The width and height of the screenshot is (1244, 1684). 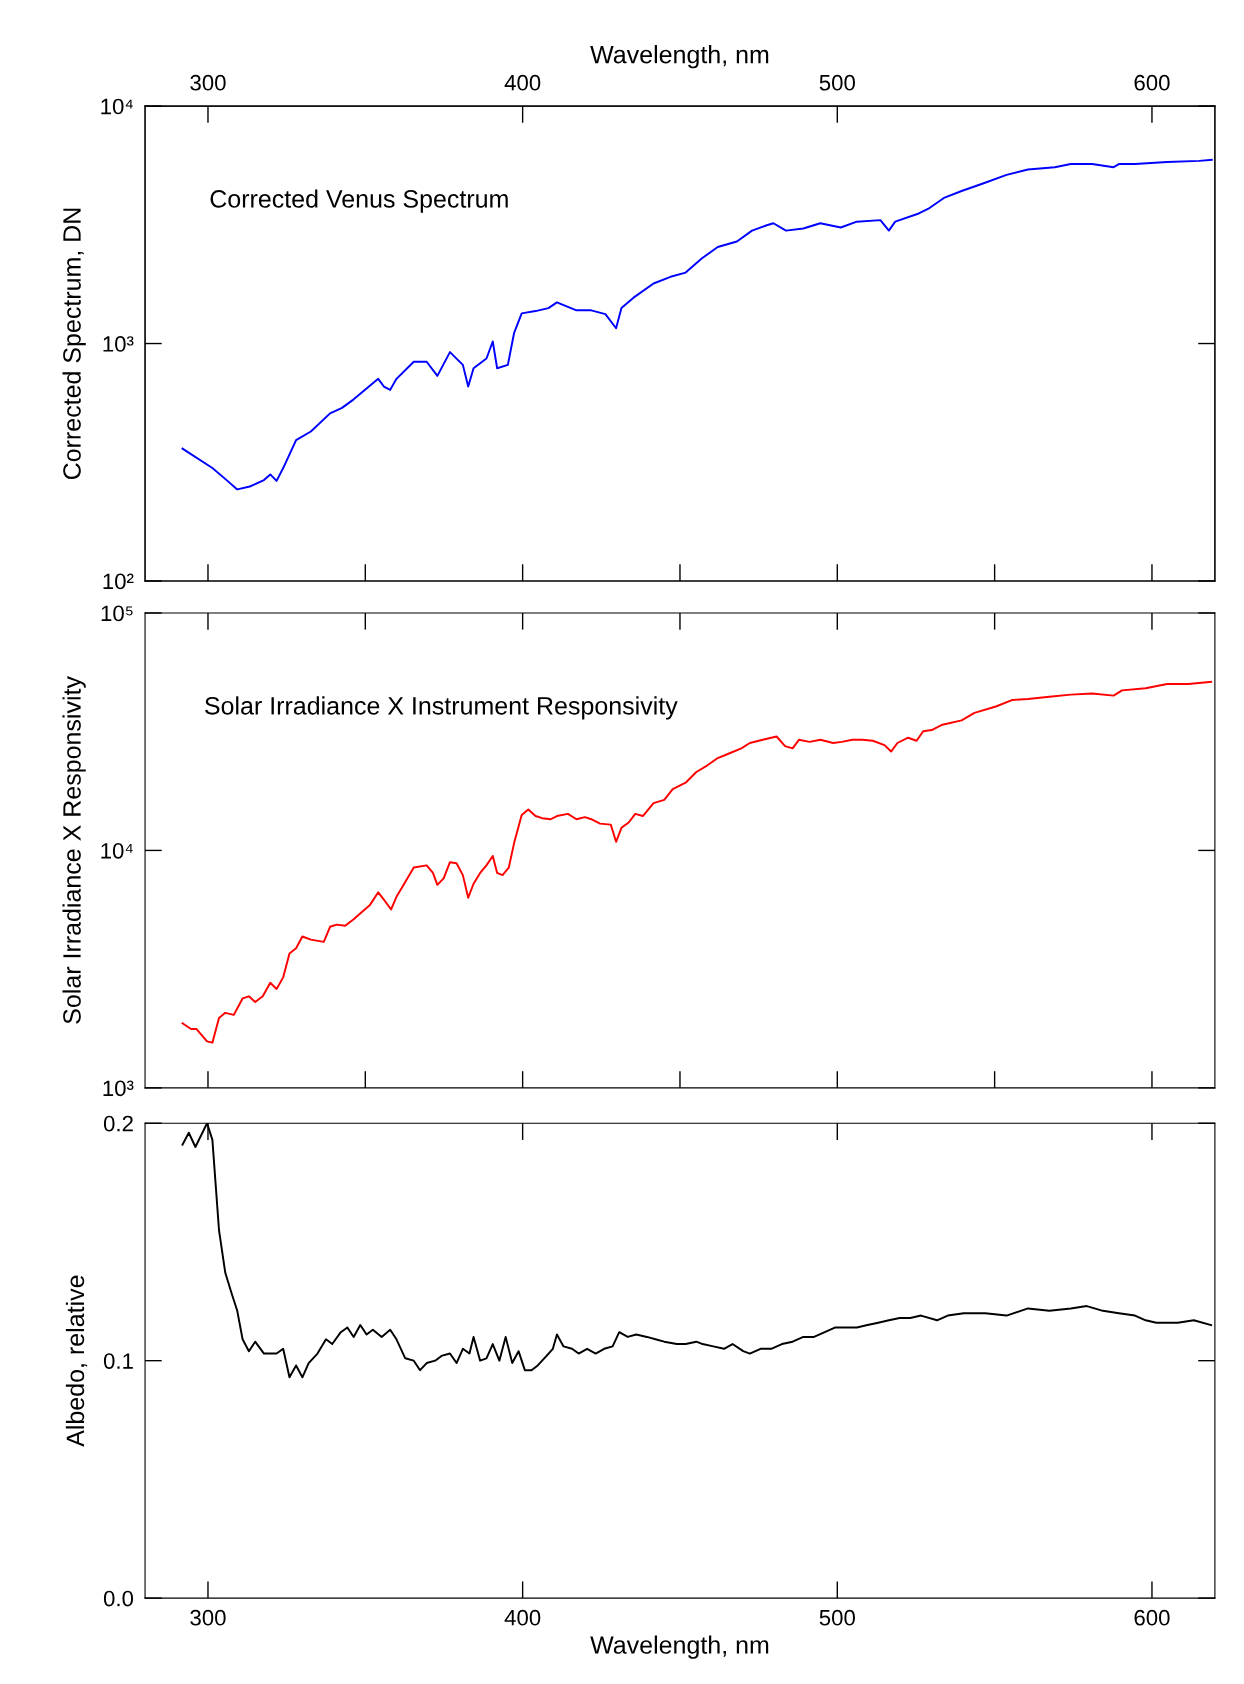 What do you see at coordinates (74, 850) in the screenshot?
I see `y-axis-title: Solar Irradiance X Responsivity` at bounding box center [74, 850].